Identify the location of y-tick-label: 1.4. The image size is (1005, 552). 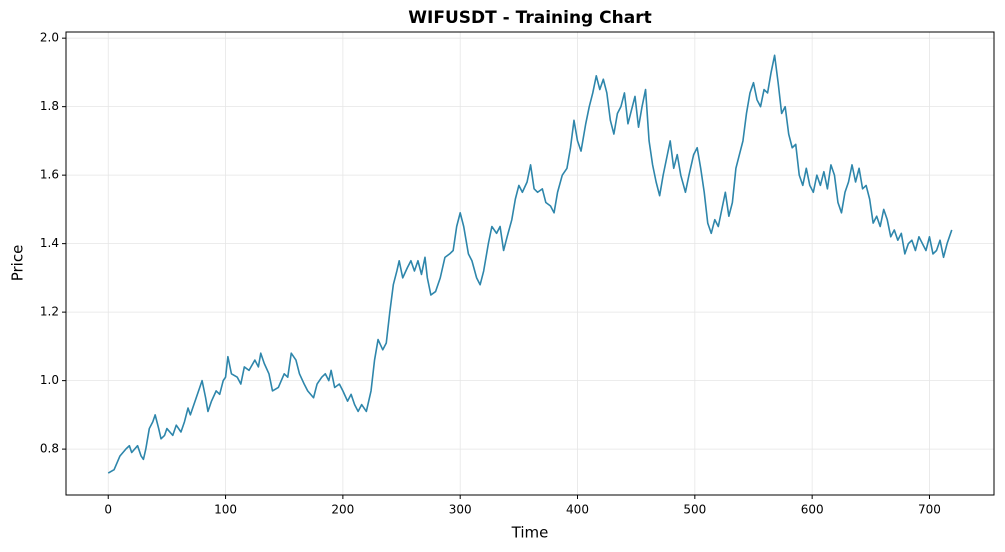
(49, 243).